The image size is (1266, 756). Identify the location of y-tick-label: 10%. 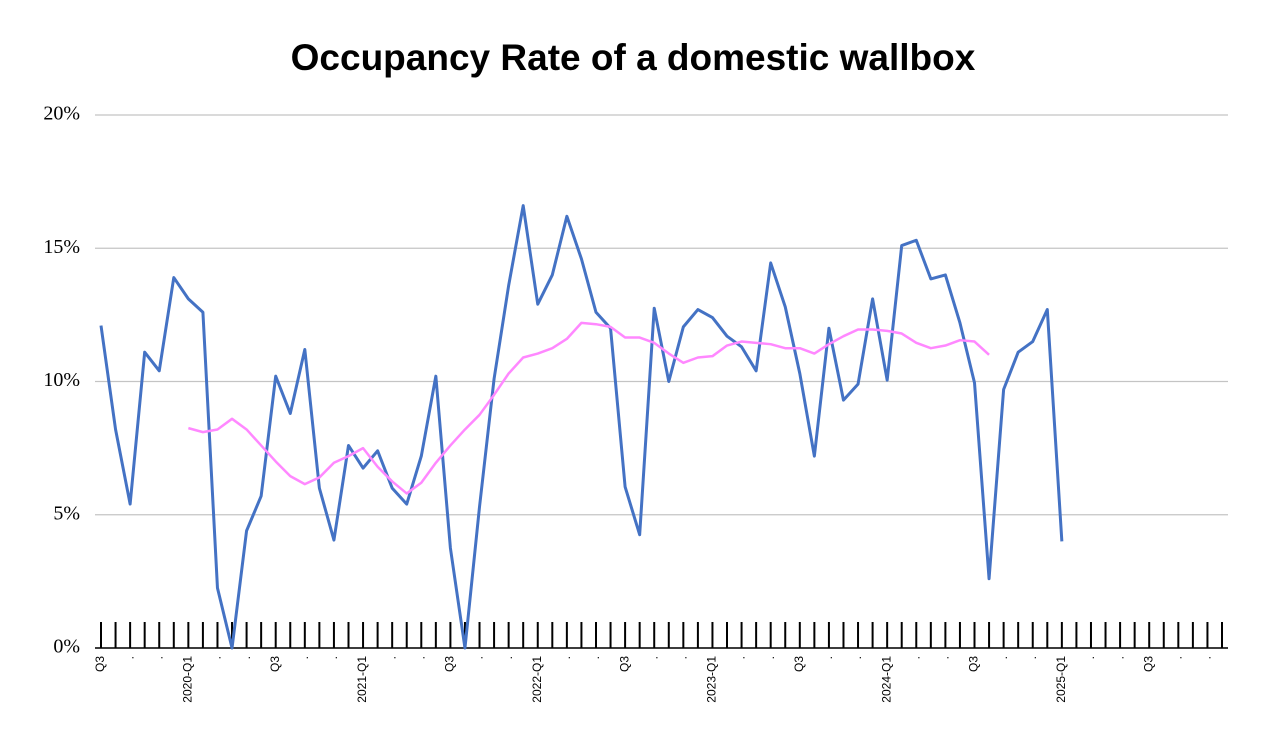
(61, 380).